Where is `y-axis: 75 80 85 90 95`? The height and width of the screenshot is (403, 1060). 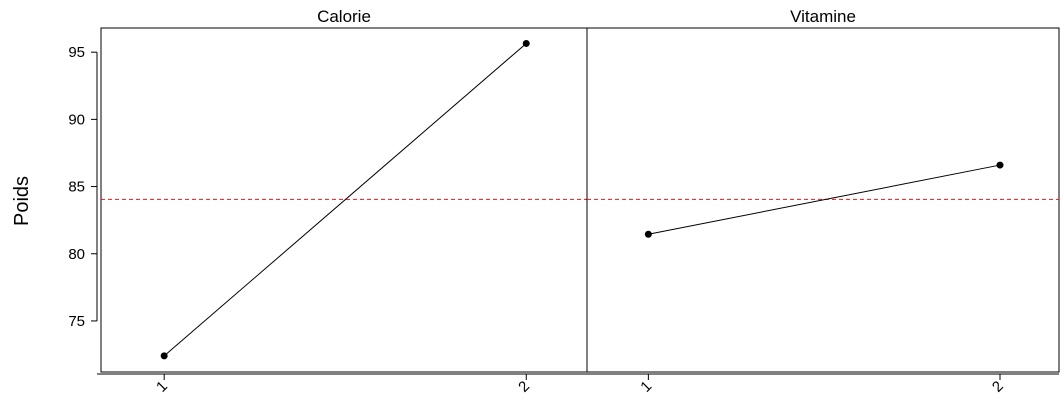
y-axis: 75 80 85 90 95 is located at coordinates (83, 187).